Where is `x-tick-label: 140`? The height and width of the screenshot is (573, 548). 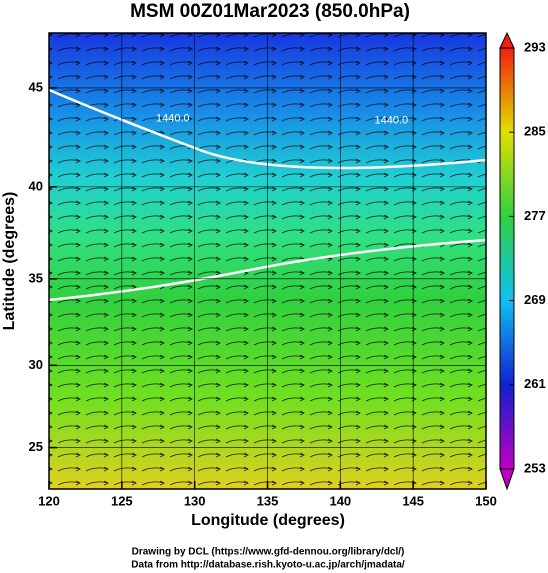
x-tick-label: 140 is located at coordinates (340, 500).